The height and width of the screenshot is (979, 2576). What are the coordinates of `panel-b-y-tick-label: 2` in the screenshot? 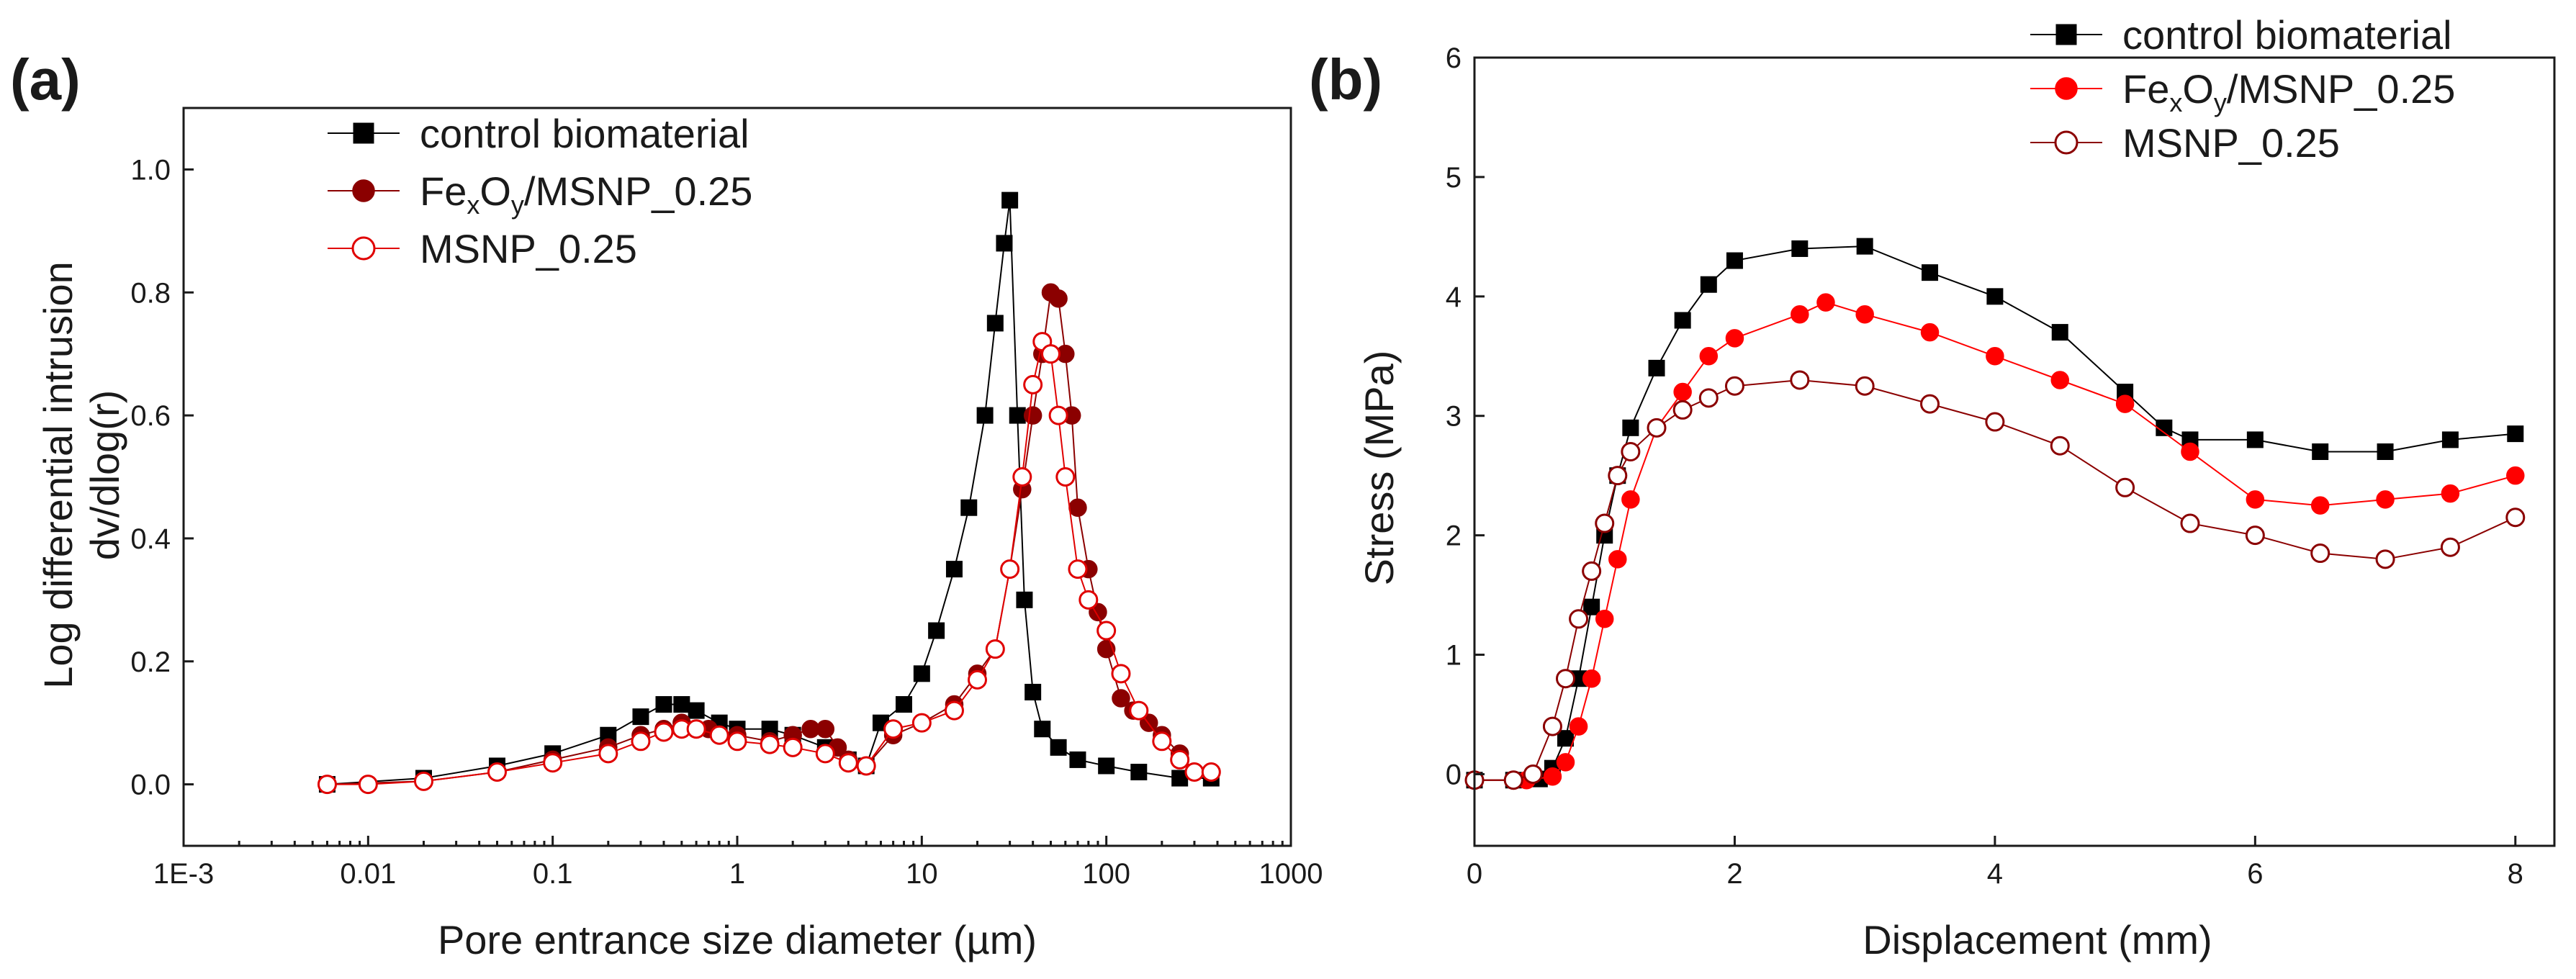 It's located at (1454, 536).